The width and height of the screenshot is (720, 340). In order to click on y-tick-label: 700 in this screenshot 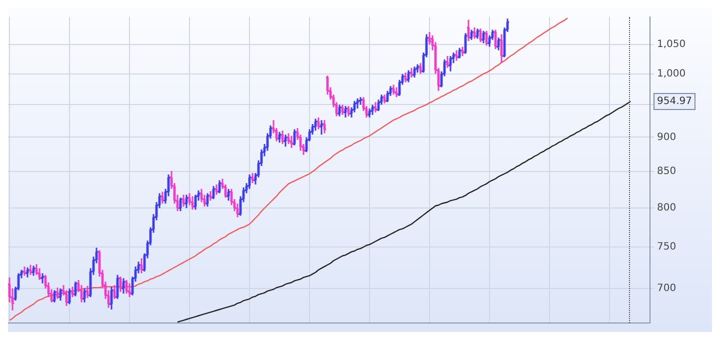, I will do `click(666, 288)`.